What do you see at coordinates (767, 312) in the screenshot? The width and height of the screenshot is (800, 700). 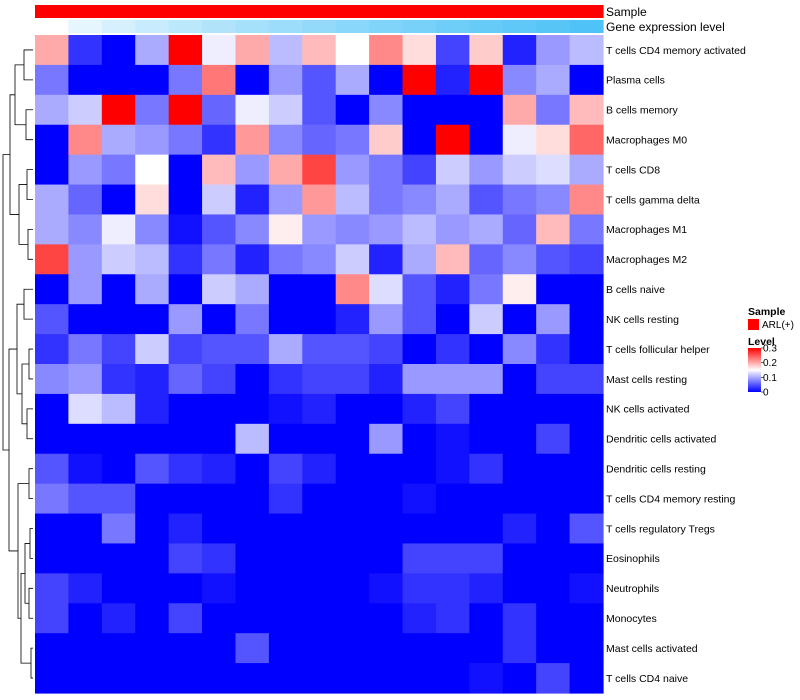 I see `legend-sample-title: Sample` at bounding box center [767, 312].